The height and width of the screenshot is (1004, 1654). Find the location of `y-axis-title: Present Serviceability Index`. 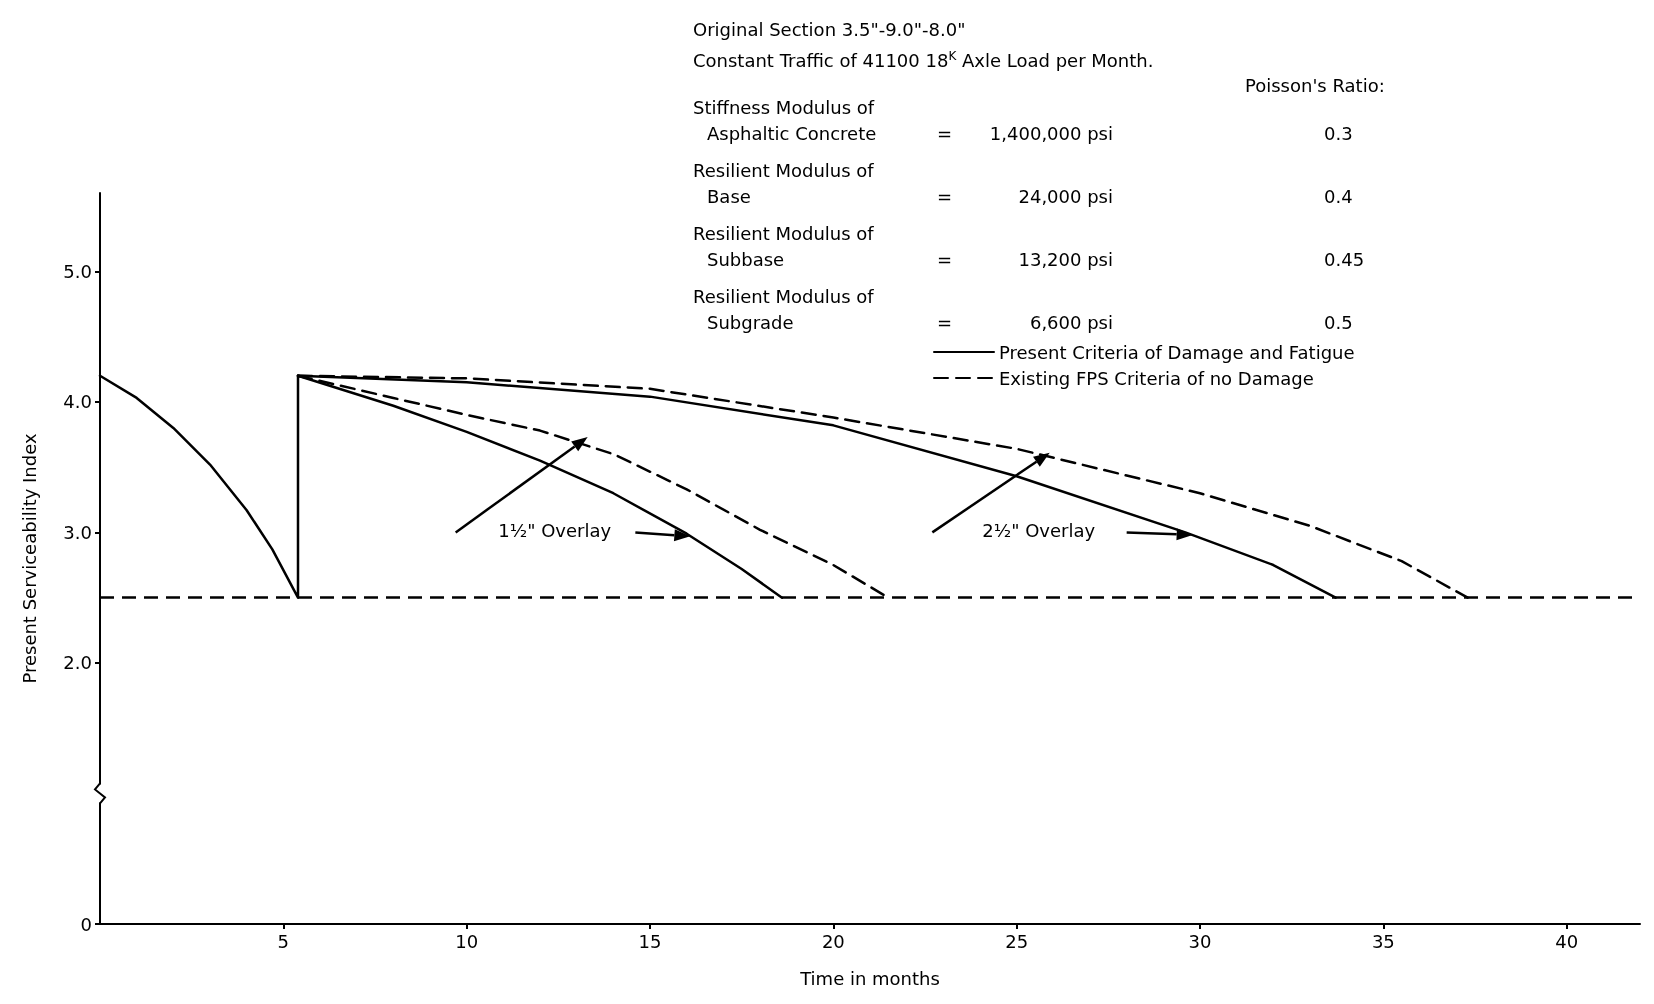

y-axis-title: Present Serviceability Index is located at coordinates (29, 558).